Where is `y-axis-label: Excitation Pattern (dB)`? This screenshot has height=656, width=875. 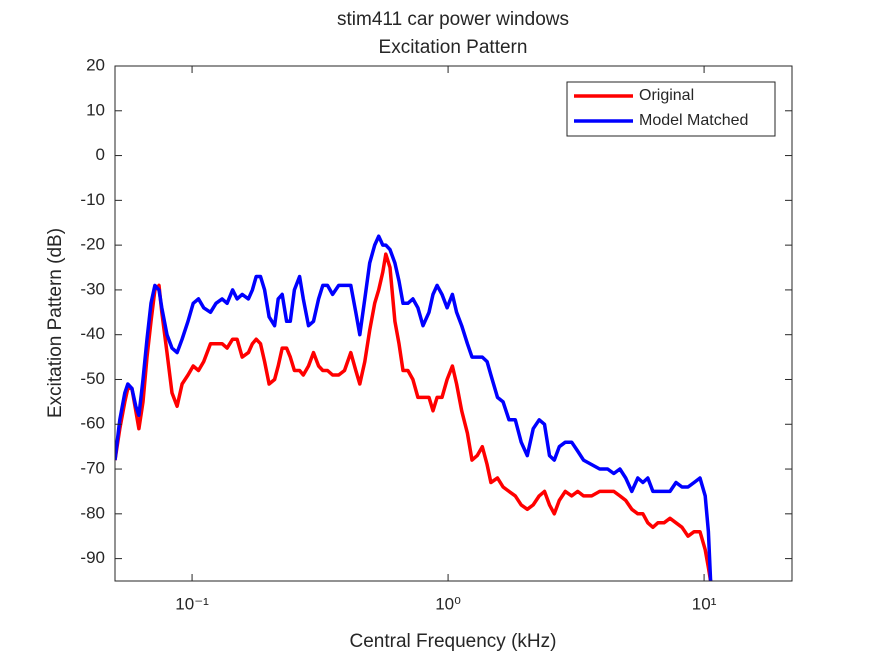
y-axis-label: Excitation Pattern (dB) is located at coordinates (55, 323).